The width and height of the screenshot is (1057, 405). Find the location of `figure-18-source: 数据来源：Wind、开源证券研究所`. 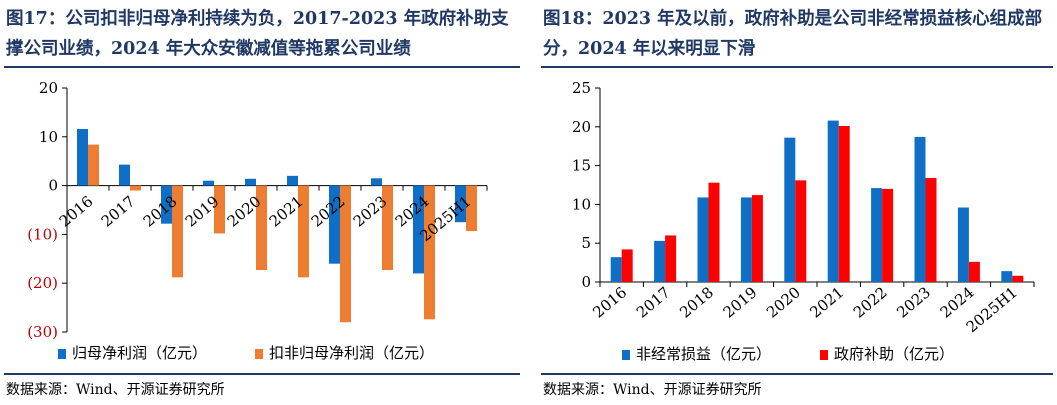

figure-18-source: 数据来源：Wind、开源证券研究所 is located at coordinates (652, 390).